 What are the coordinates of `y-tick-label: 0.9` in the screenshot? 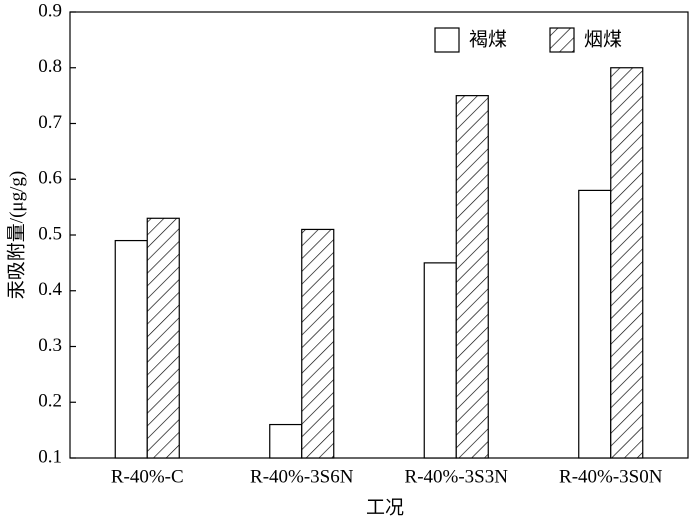 It's located at (50, 10).